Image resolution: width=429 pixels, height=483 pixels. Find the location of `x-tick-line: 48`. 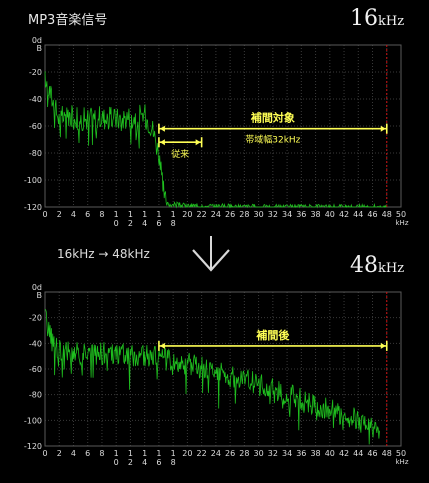

x-tick-line: 48 is located at coordinates (387, 214).